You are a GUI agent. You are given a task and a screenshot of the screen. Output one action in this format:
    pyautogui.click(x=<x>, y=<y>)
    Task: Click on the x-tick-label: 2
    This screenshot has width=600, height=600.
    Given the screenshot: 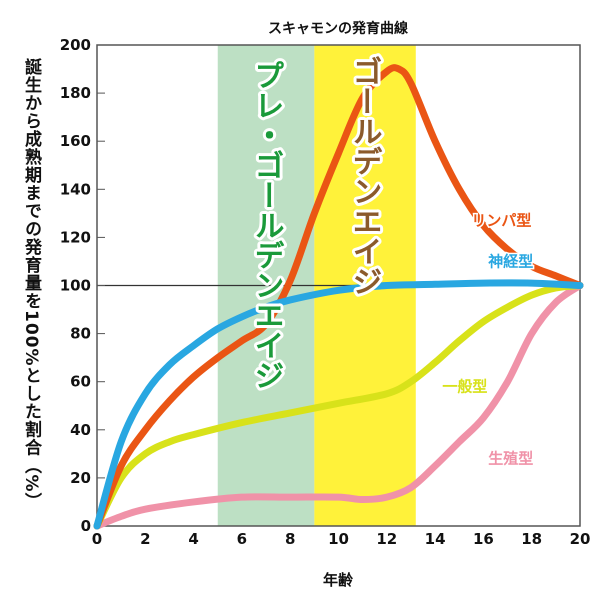 What is the action you would take?
    pyautogui.click(x=145, y=539)
    